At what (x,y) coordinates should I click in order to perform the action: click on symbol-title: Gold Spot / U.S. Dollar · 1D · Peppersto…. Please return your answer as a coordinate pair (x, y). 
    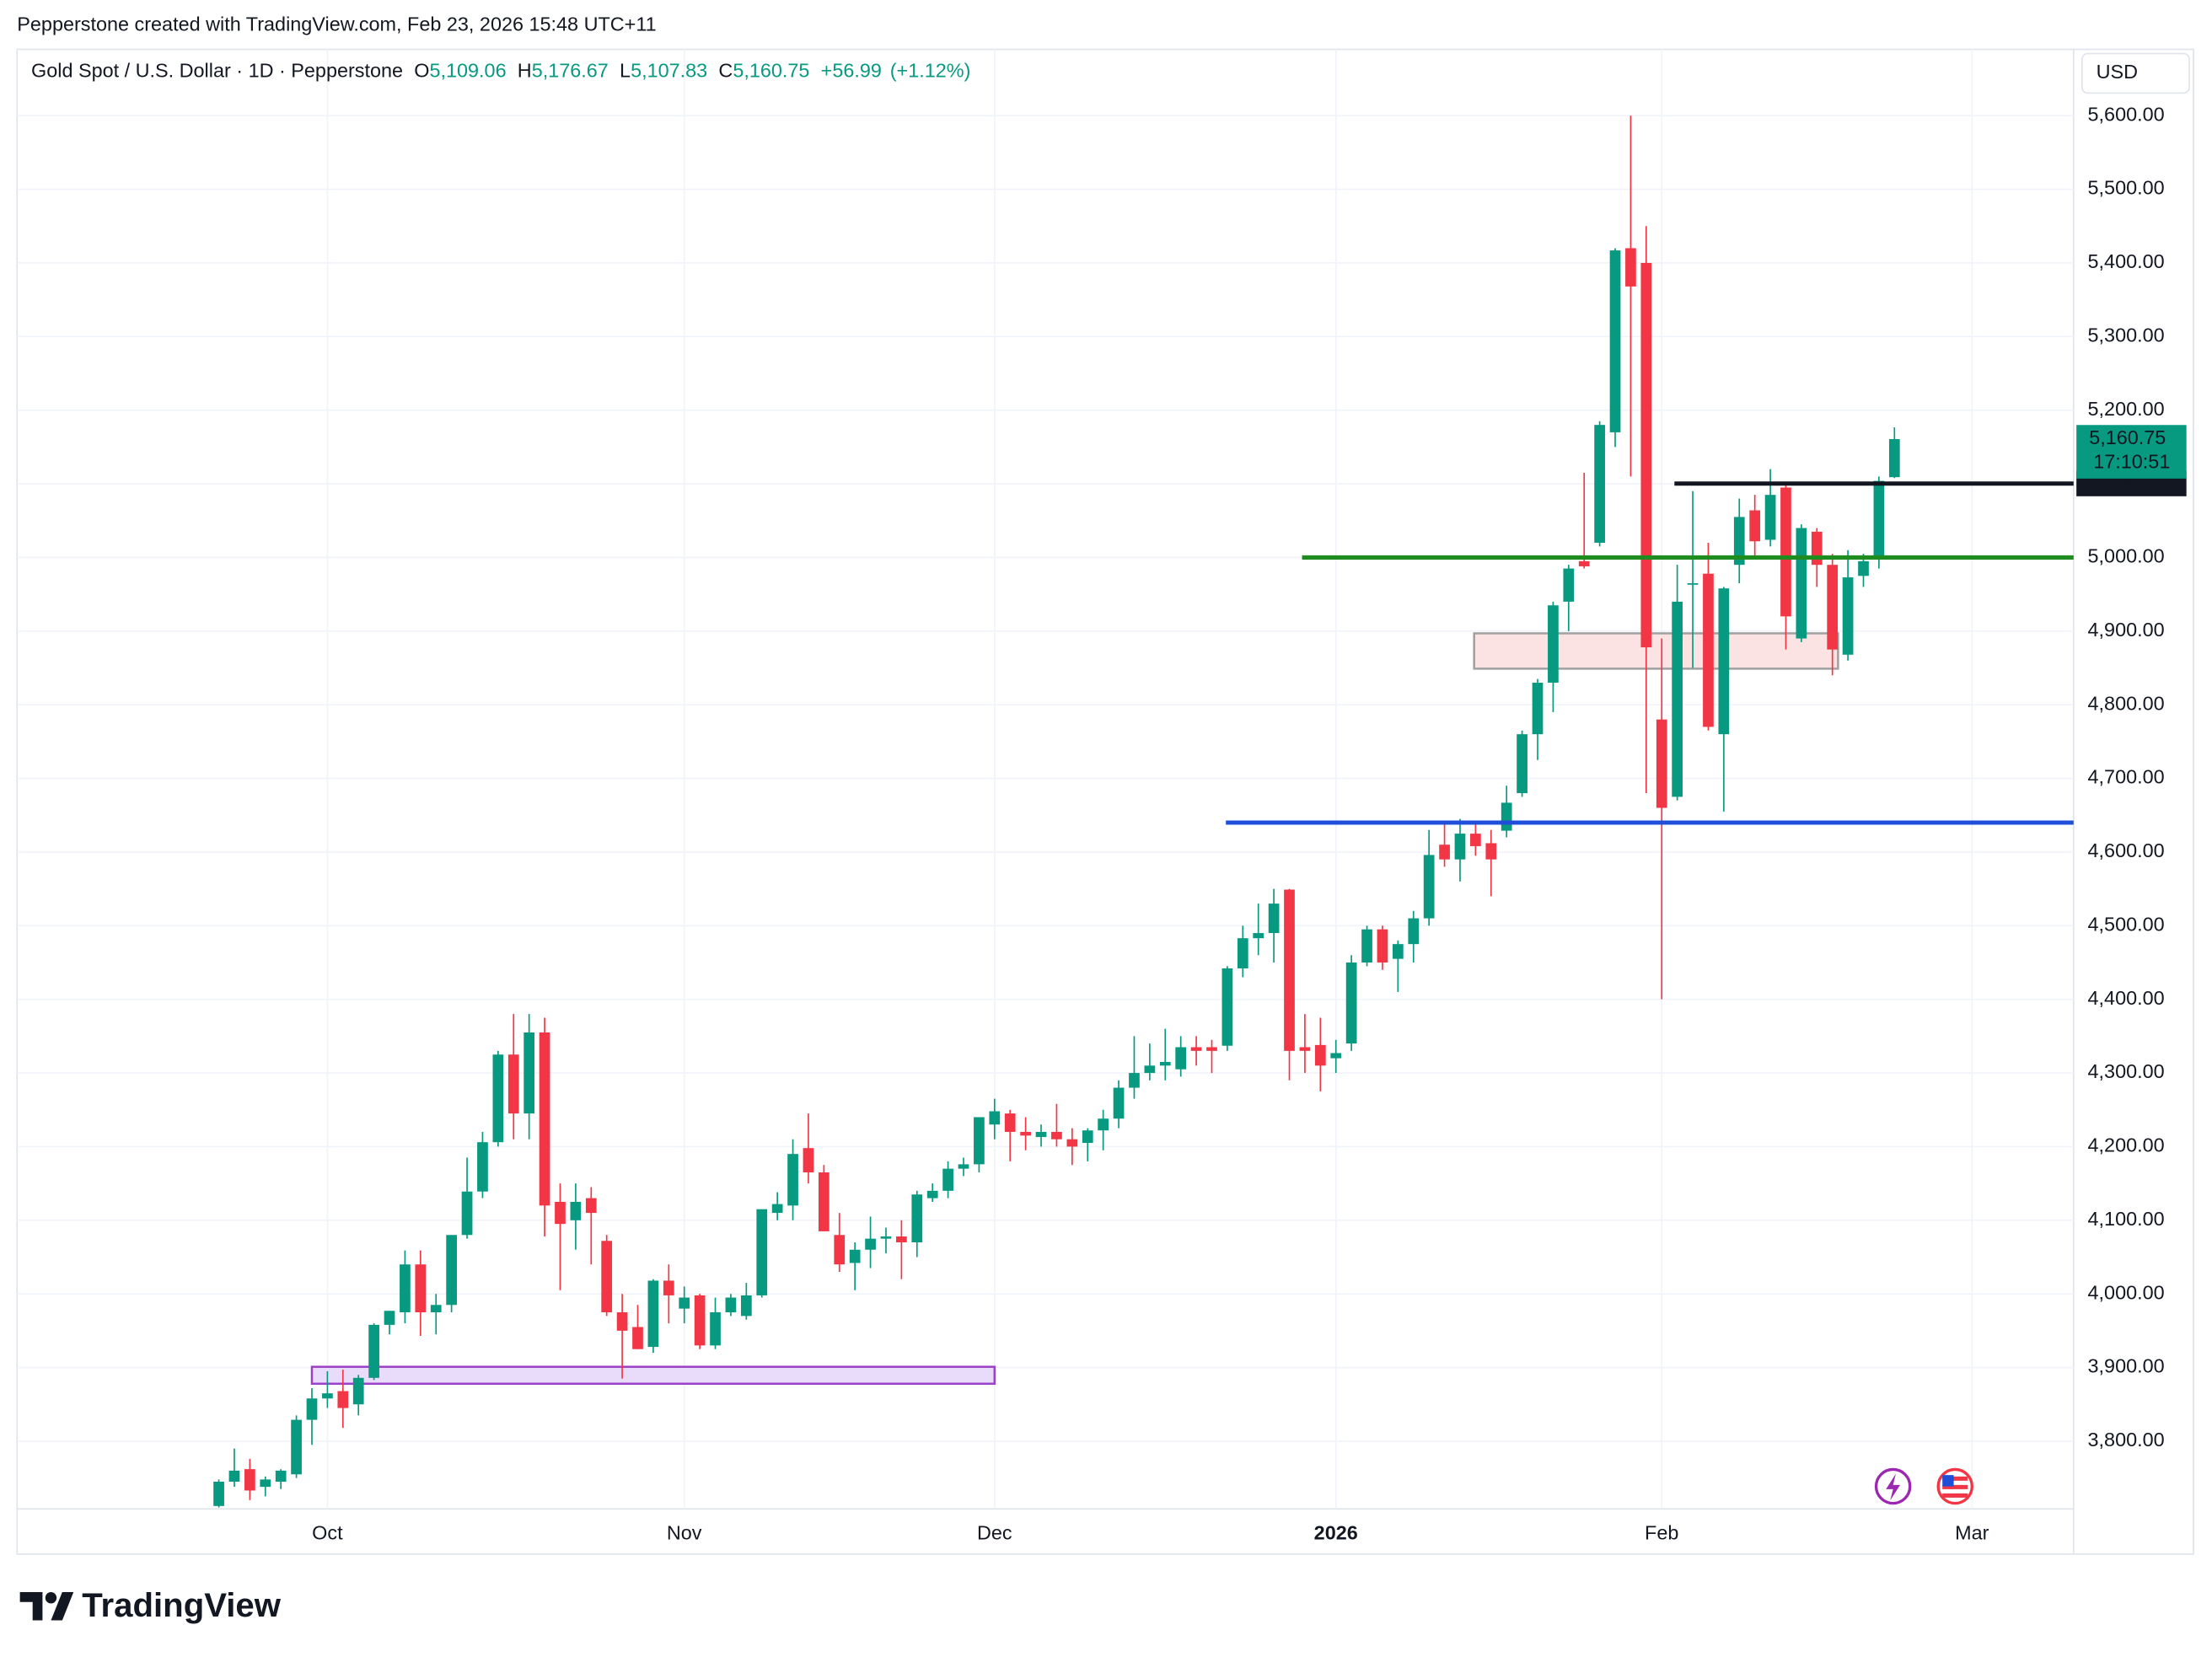
    Looking at the image, I should click on (217, 71).